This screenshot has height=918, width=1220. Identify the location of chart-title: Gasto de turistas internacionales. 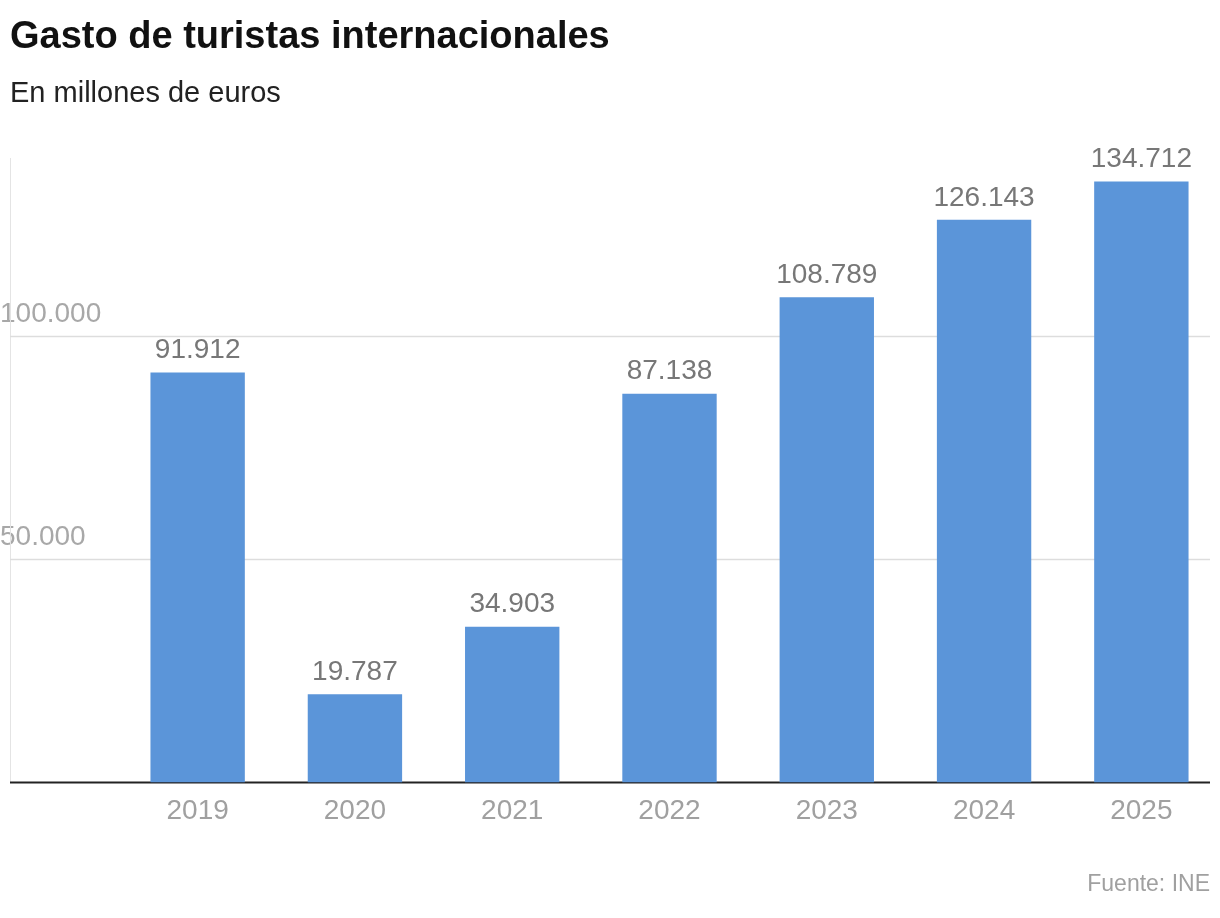
(310, 35).